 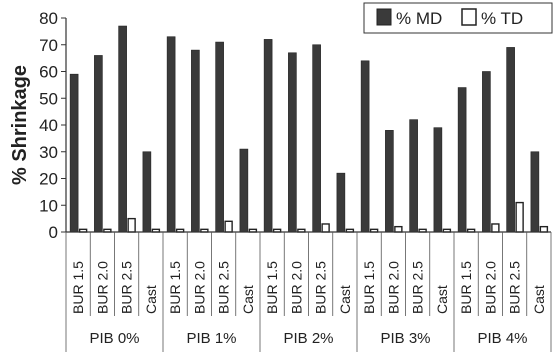 I want to click on legend-swatch-md, so click(x=384, y=17).